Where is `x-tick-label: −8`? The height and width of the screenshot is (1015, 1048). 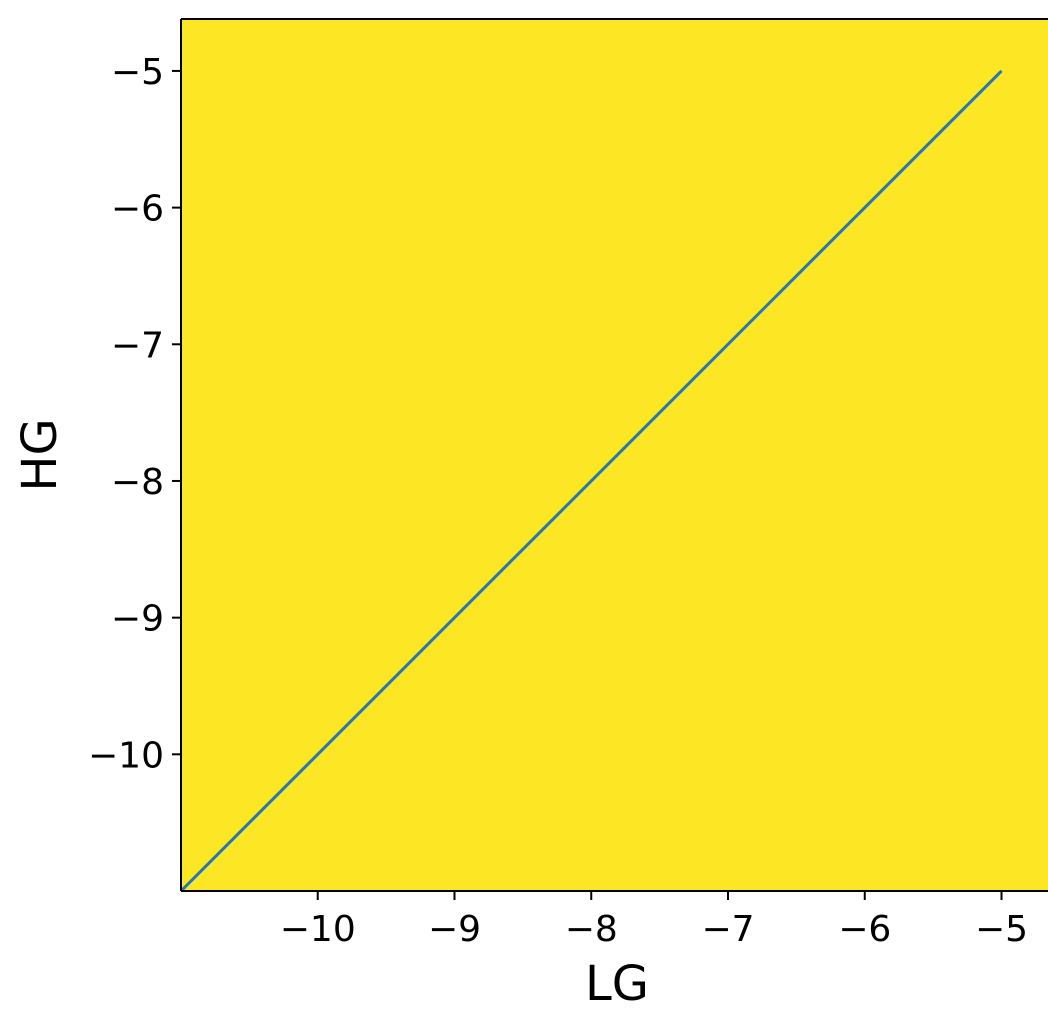 x-tick-label: −8 is located at coordinates (591, 929).